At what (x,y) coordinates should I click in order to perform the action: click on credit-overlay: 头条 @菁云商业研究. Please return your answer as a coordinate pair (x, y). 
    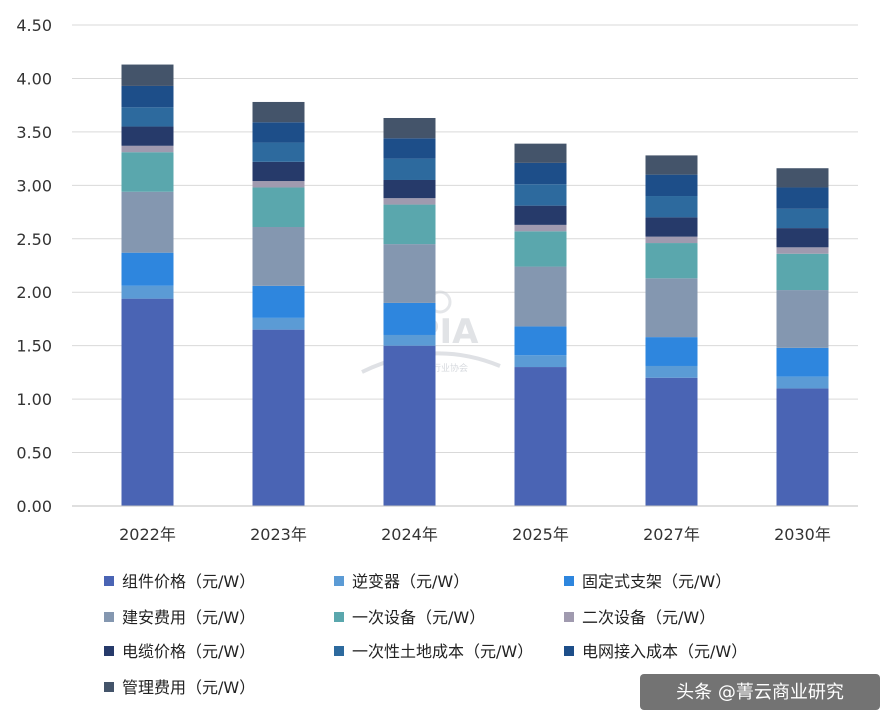
    Looking at the image, I should click on (760, 692).